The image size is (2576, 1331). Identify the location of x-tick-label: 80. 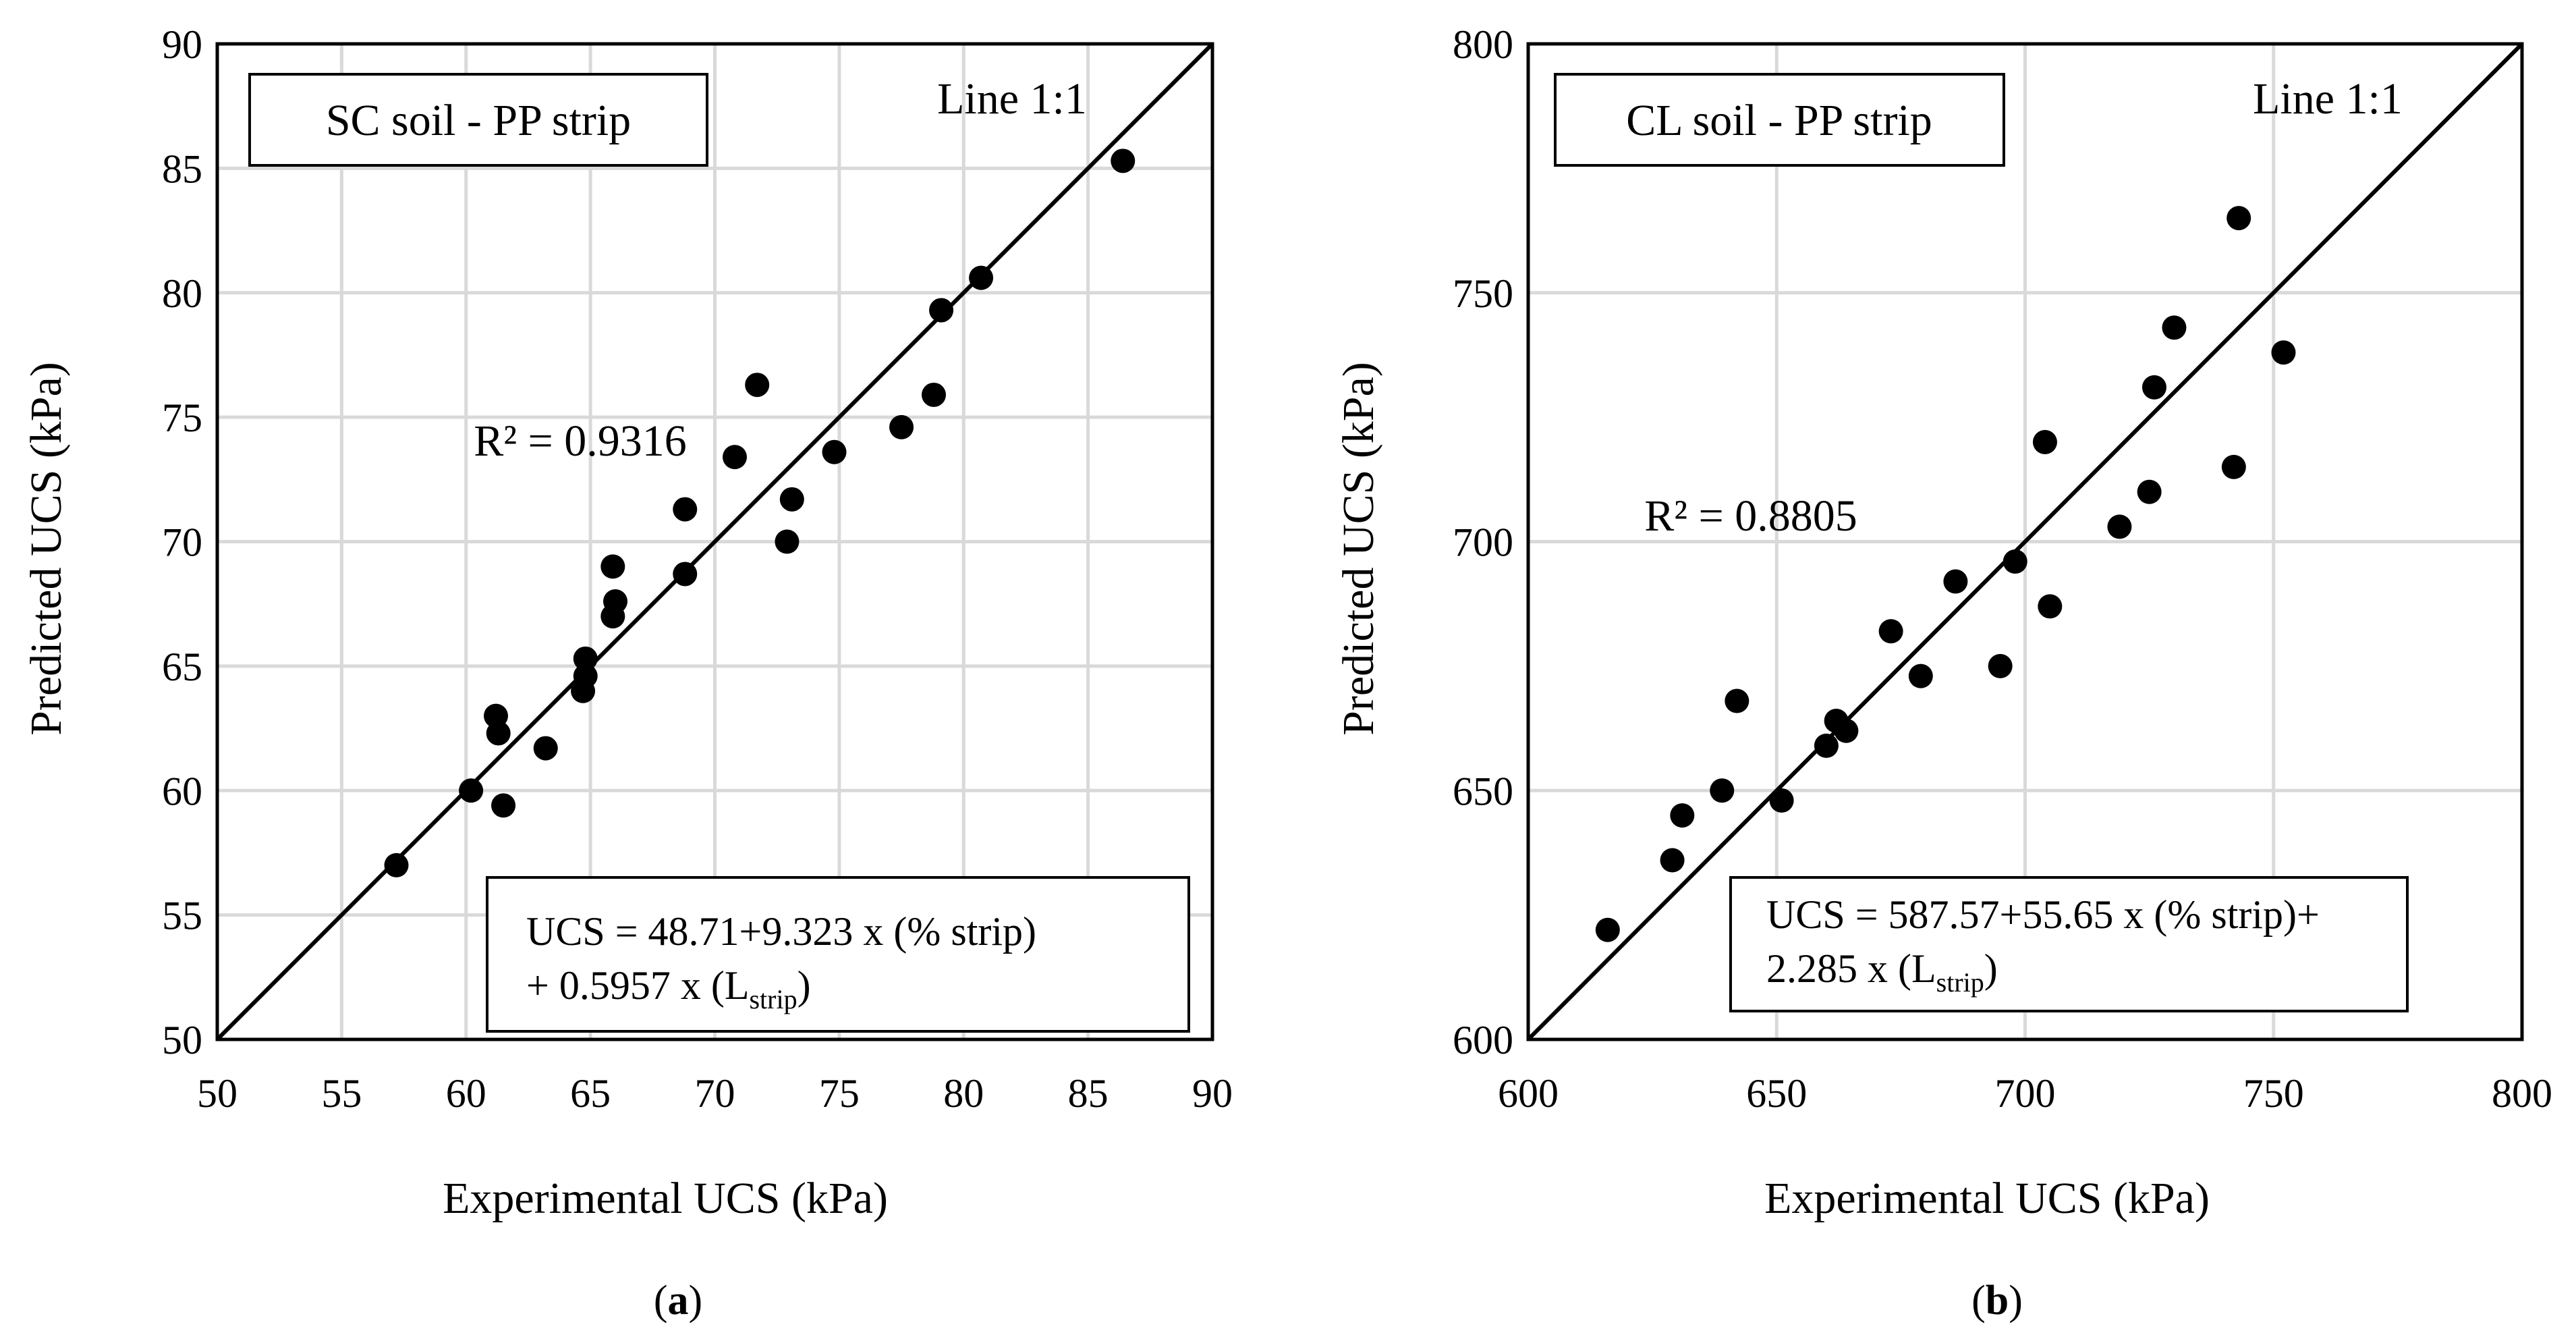
(963, 1093).